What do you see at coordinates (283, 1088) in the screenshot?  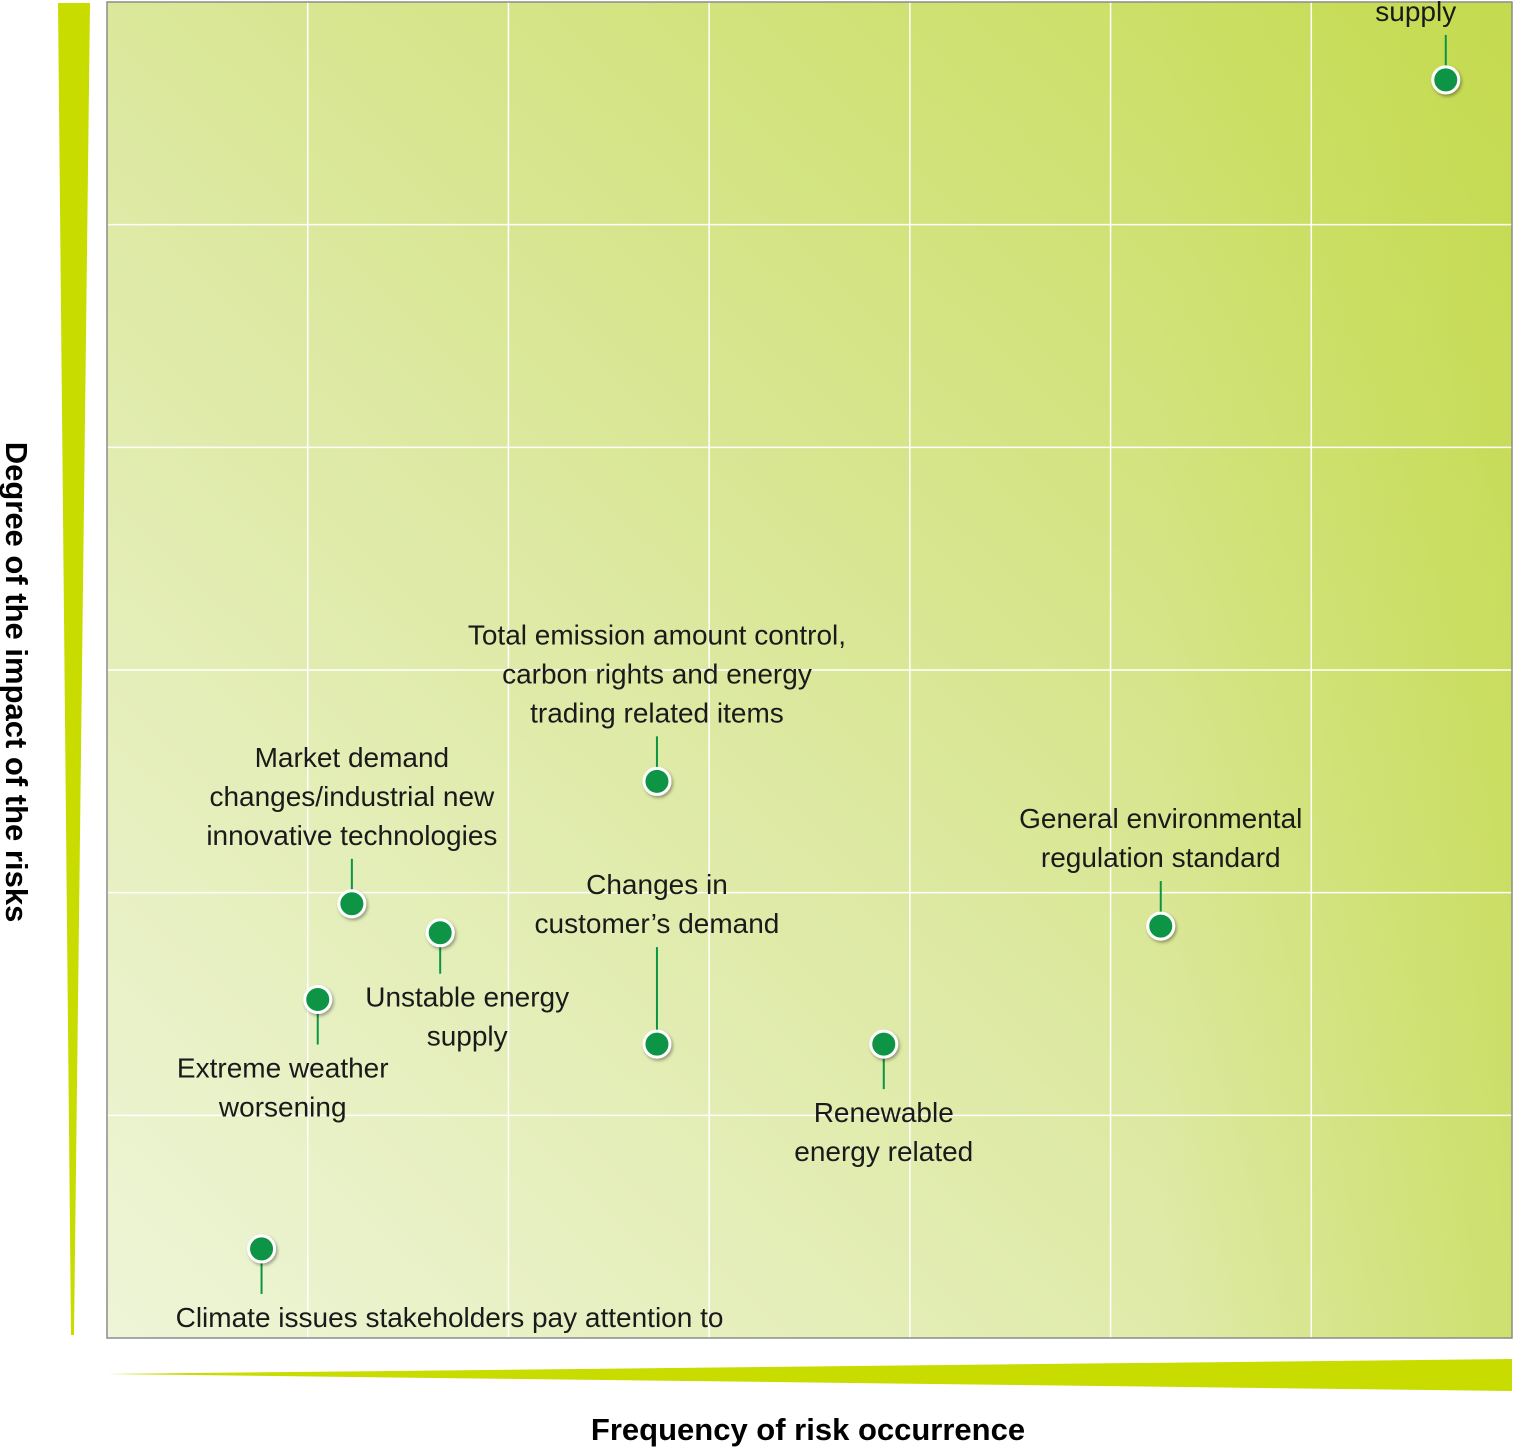 I see `point-label: Extreme weather worsening` at bounding box center [283, 1088].